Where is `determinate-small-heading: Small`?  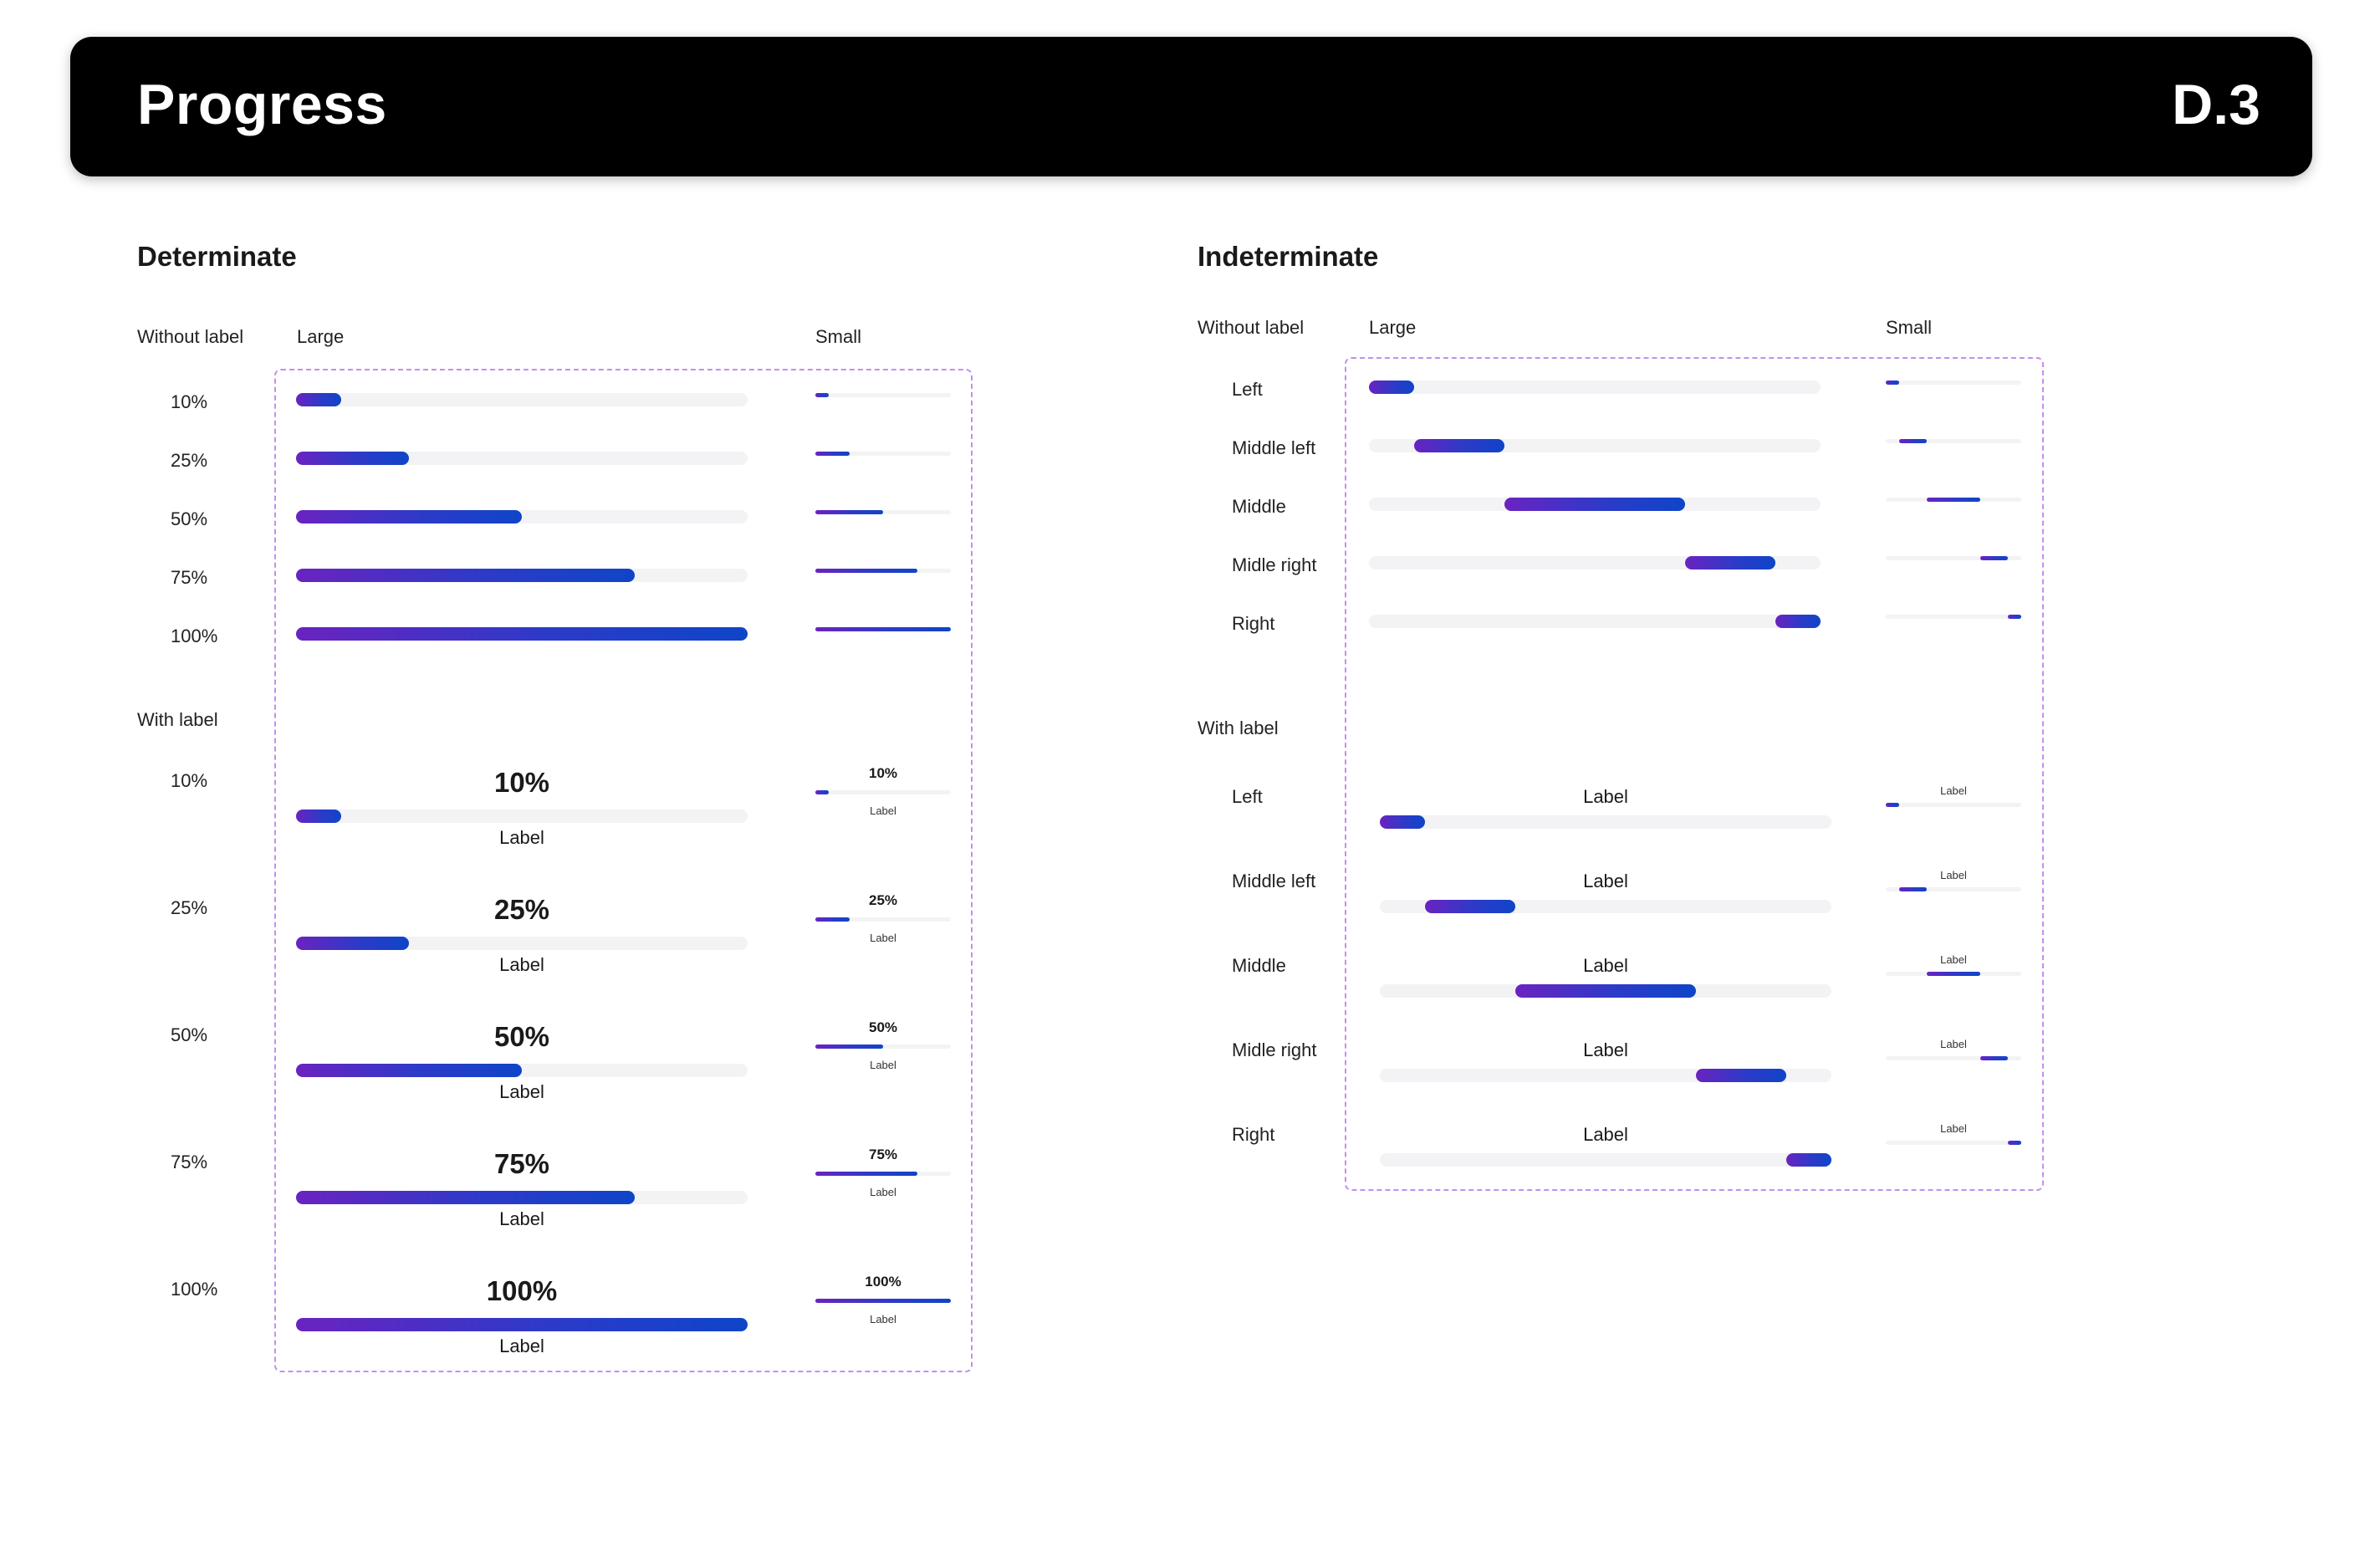
determinate-small-heading: Small is located at coordinates (838, 336).